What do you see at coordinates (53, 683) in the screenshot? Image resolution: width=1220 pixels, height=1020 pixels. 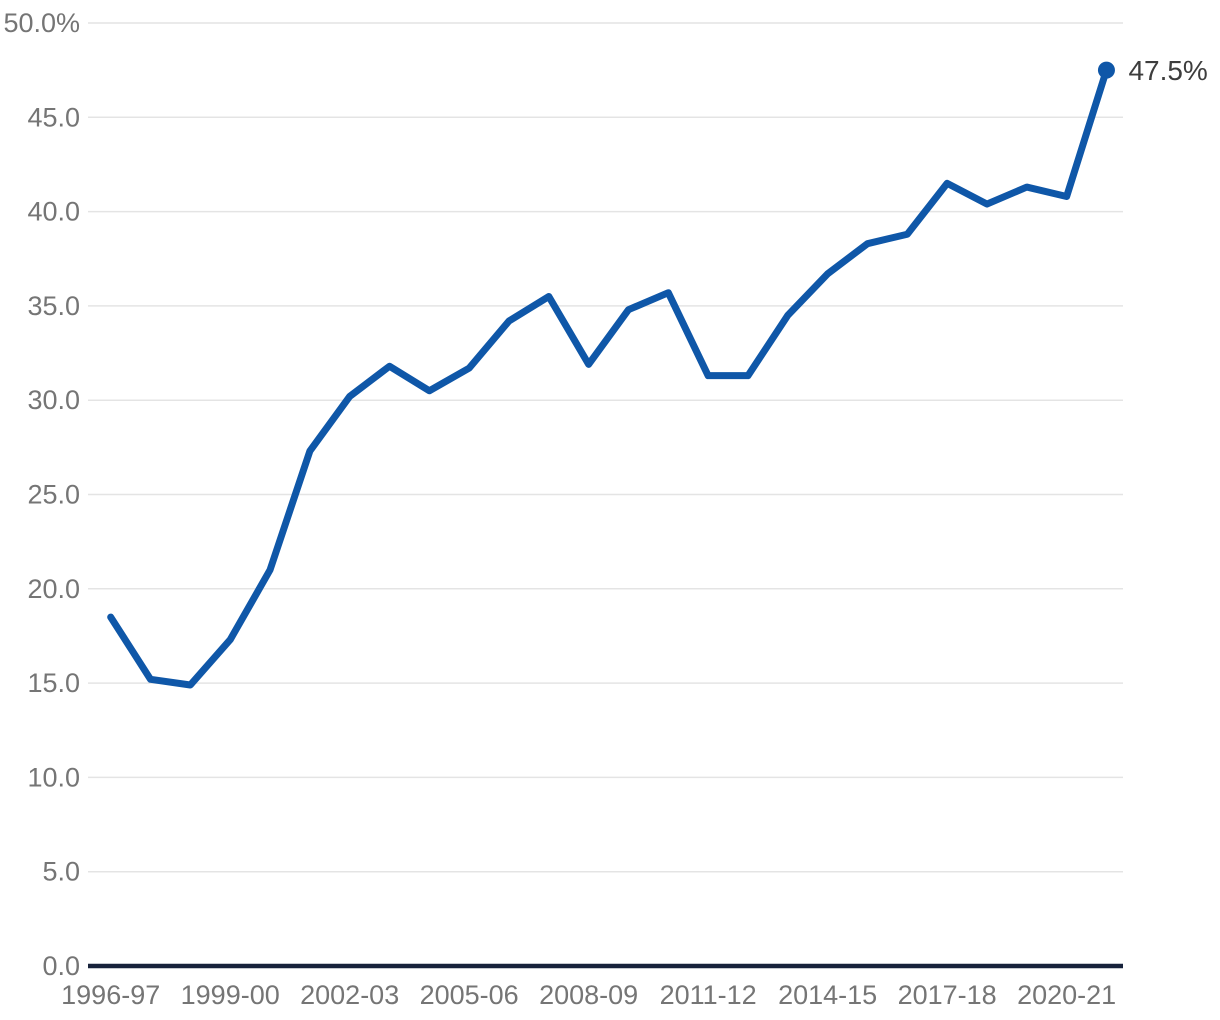 I see `y-axis-tick-label: 15.0` at bounding box center [53, 683].